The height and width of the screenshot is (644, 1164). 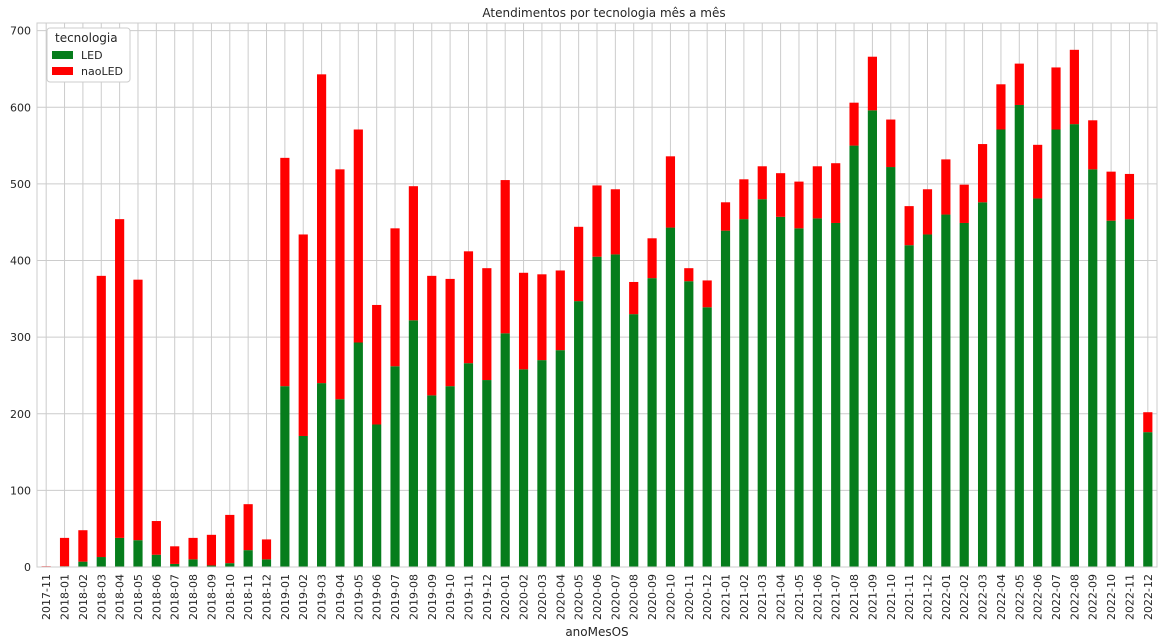 What do you see at coordinates (322, 597) in the screenshot?
I see `x-tick-label: 2019-03` at bounding box center [322, 597].